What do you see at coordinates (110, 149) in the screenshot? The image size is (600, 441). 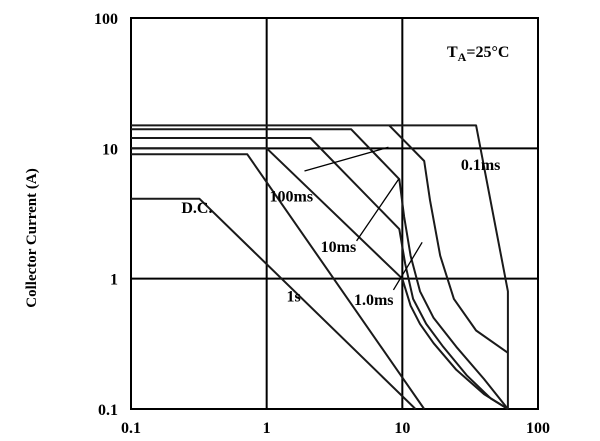 I see `y-tick-label: 10` at bounding box center [110, 149].